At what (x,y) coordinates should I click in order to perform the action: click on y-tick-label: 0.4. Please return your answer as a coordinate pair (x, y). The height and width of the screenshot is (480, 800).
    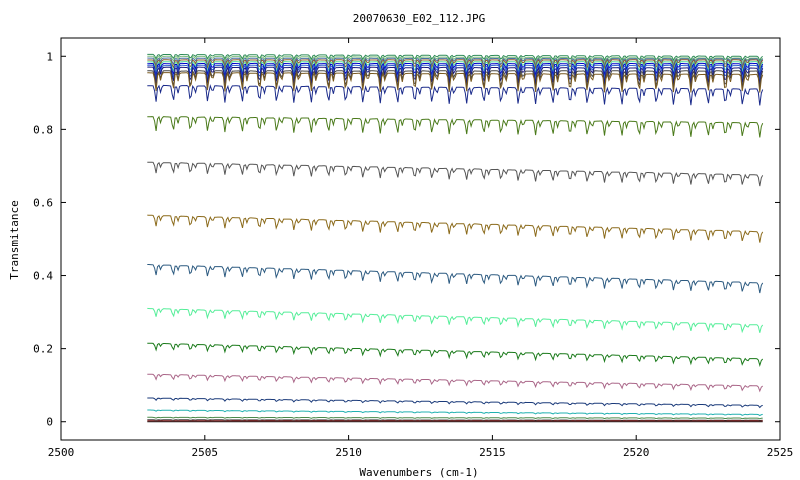
    Looking at the image, I should click on (43, 276).